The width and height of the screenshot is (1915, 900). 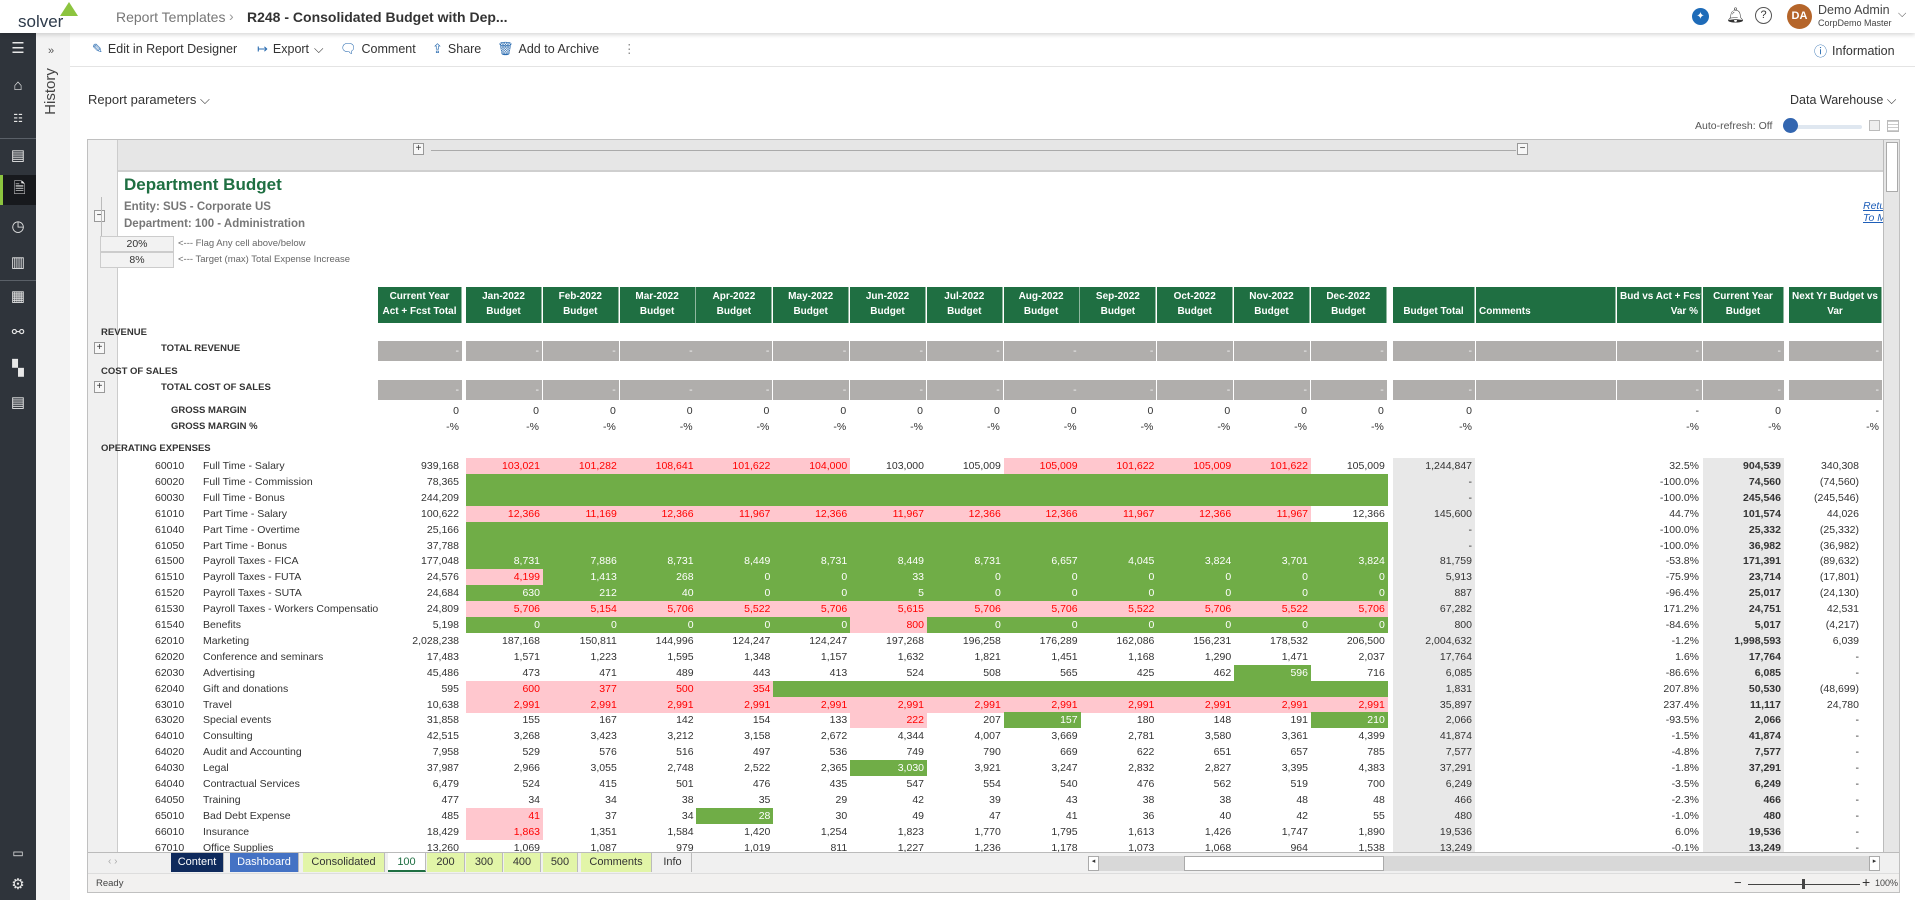 What do you see at coordinates (608, 720) in the screenshot?
I see `budget-cell: 167` at bounding box center [608, 720].